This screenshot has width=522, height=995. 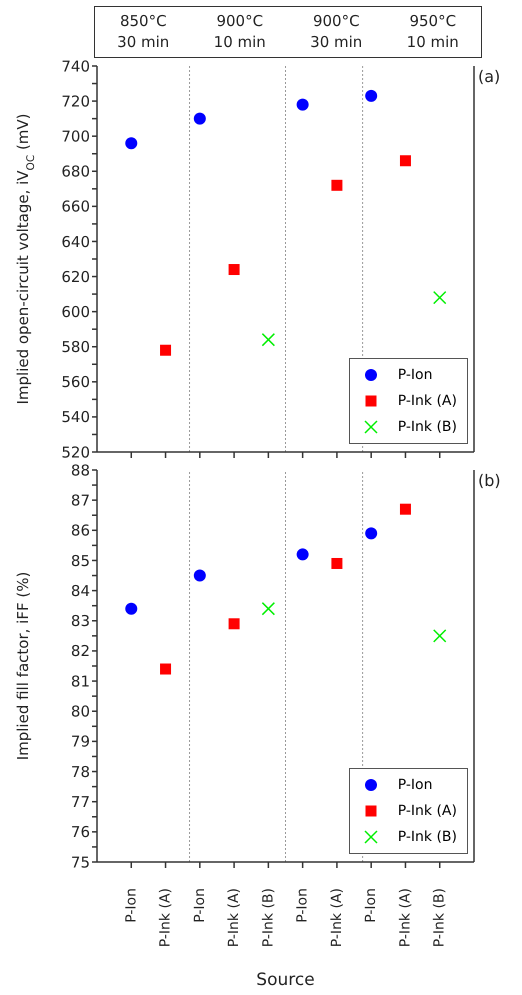 I want to click on y-tick-label: 88, so click(x=80, y=470).